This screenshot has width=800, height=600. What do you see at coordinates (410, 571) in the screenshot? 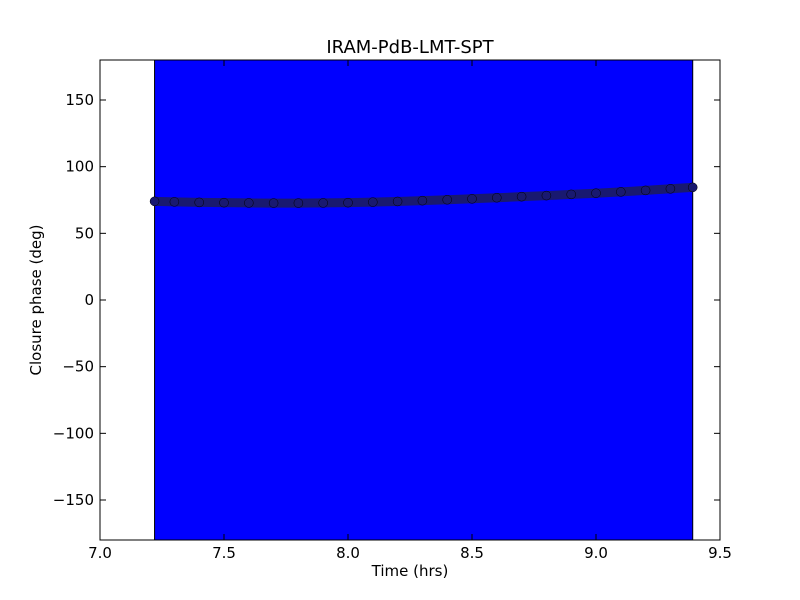
I see `x-axis-label: Time (hrs)` at bounding box center [410, 571].